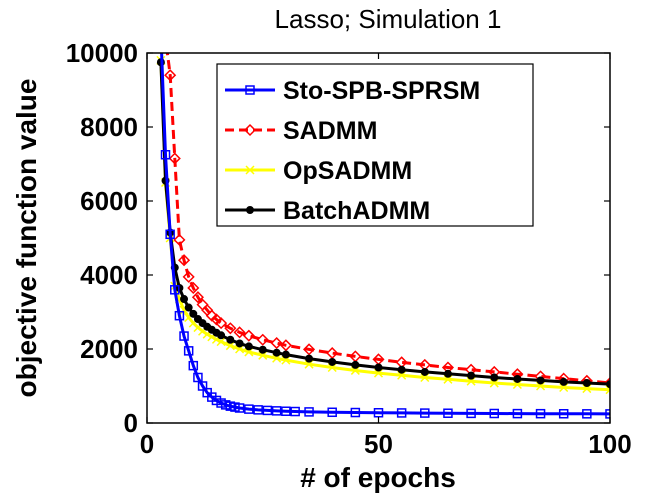 The height and width of the screenshot is (499, 672). I want to click on chart-title: Lasso; Simulation 1, so click(388, 19).